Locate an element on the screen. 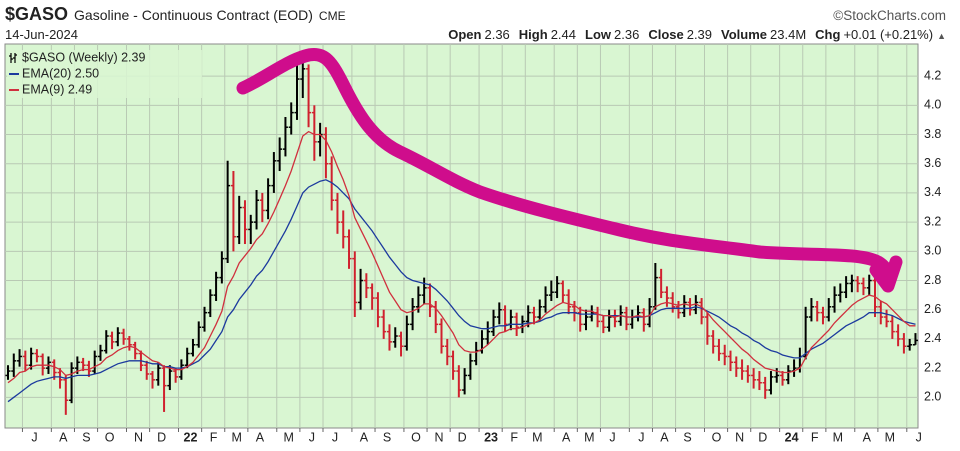 The height and width of the screenshot is (451, 960). quote-label: Low is located at coordinates (598, 34).